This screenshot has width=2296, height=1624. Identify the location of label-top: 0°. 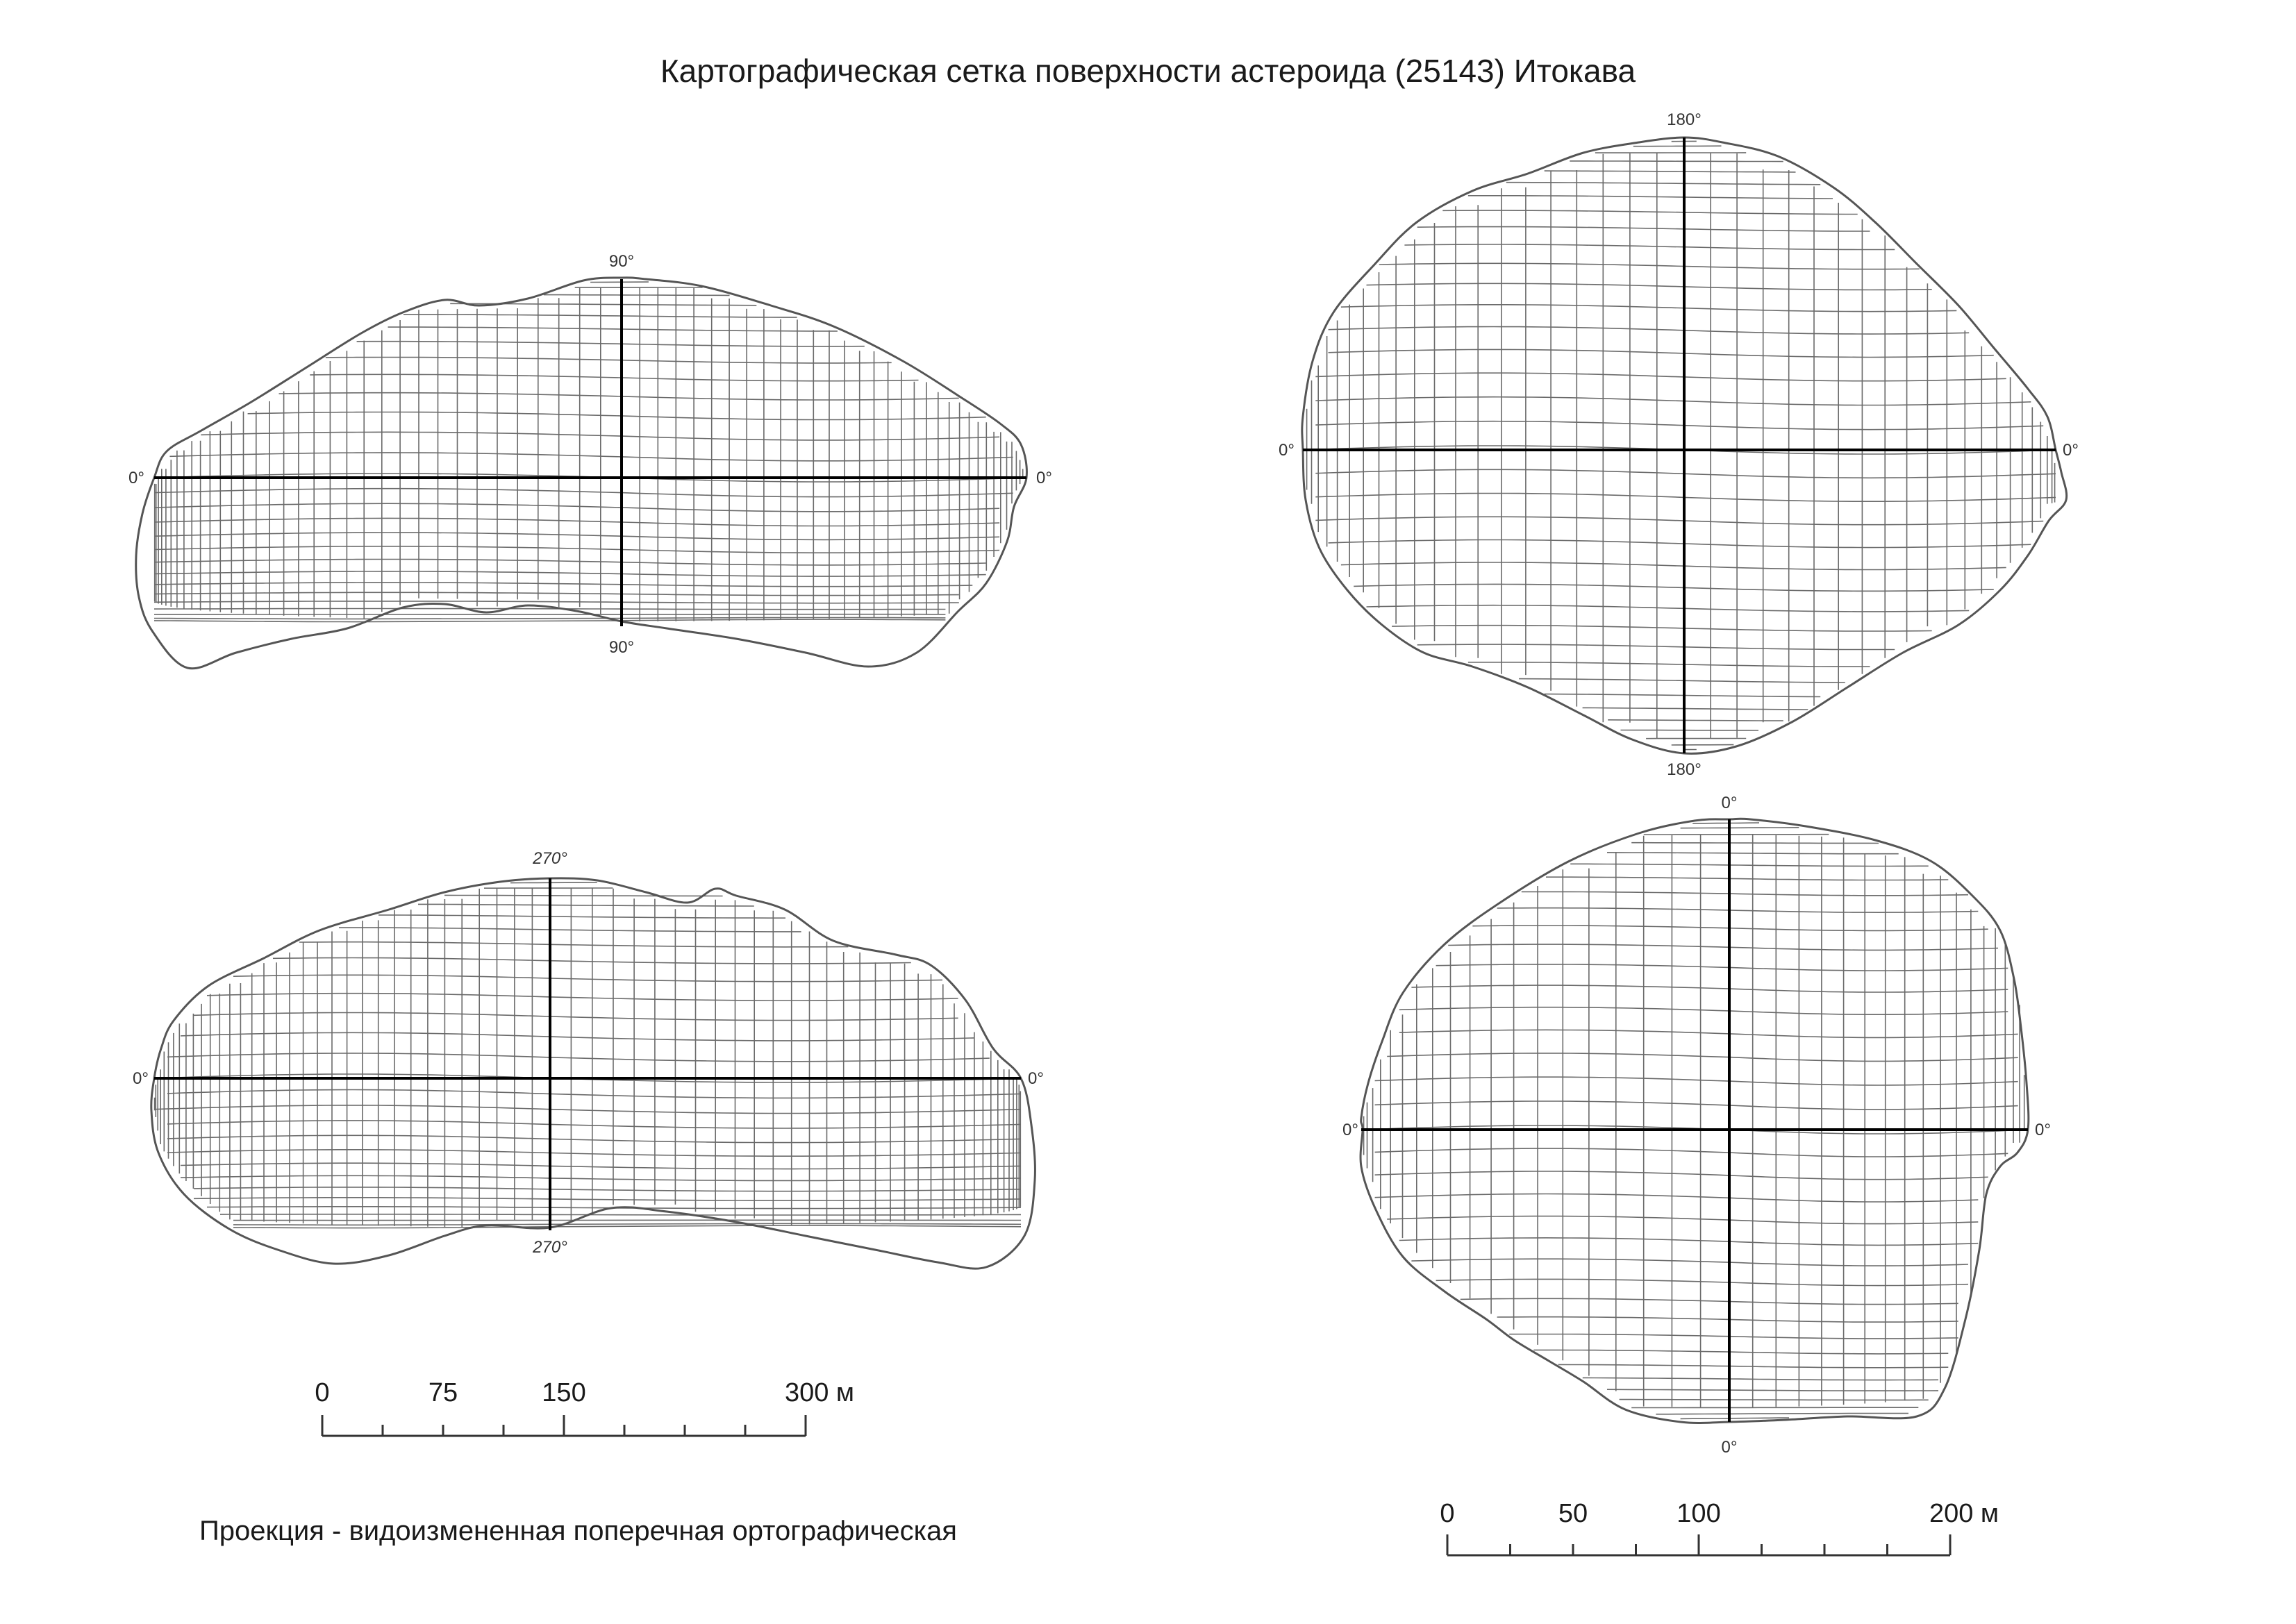
(1730, 803).